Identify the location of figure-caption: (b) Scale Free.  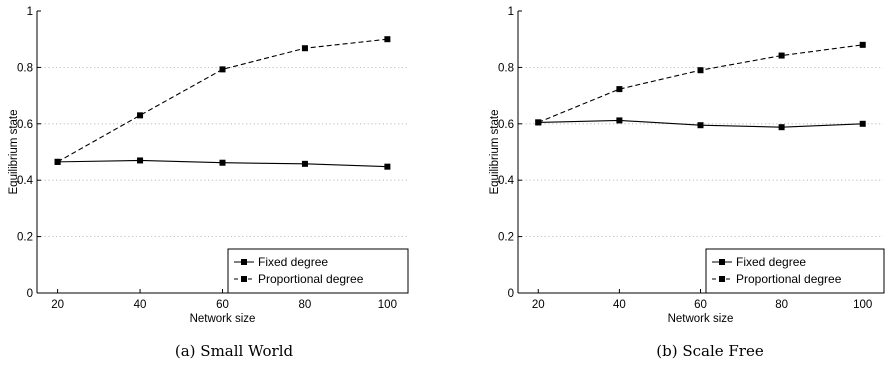
(710, 351).